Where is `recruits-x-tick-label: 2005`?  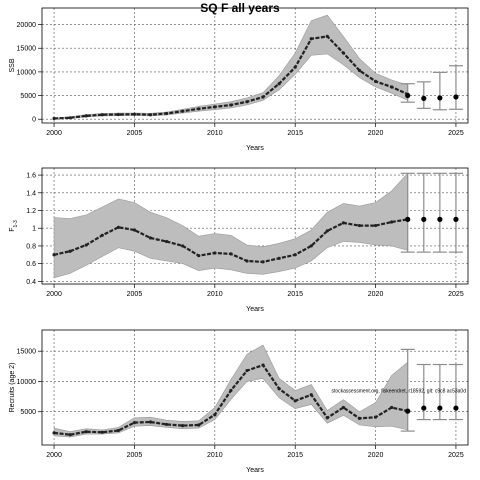
recruits-x-tick-label: 2005 is located at coordinates (135, 455).